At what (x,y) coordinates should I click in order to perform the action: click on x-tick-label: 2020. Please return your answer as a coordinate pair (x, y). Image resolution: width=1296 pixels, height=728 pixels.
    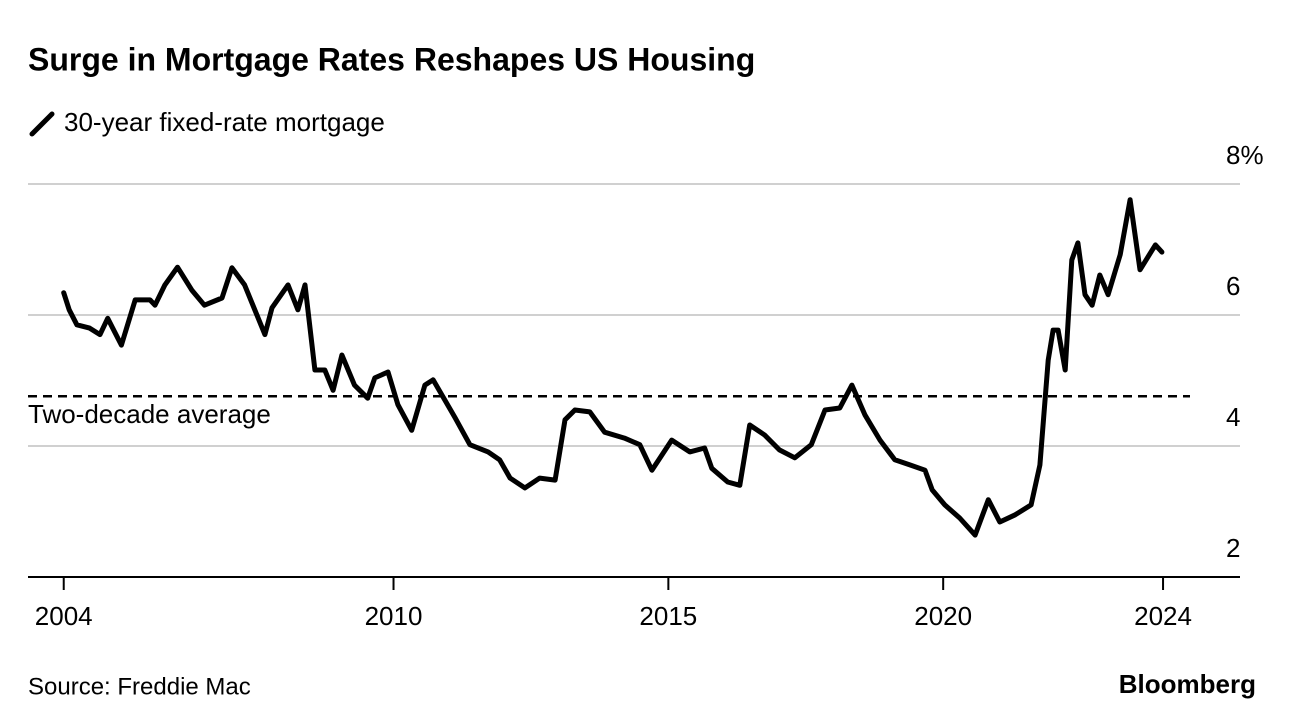
    Looking at the image, I should click on (943, 616).